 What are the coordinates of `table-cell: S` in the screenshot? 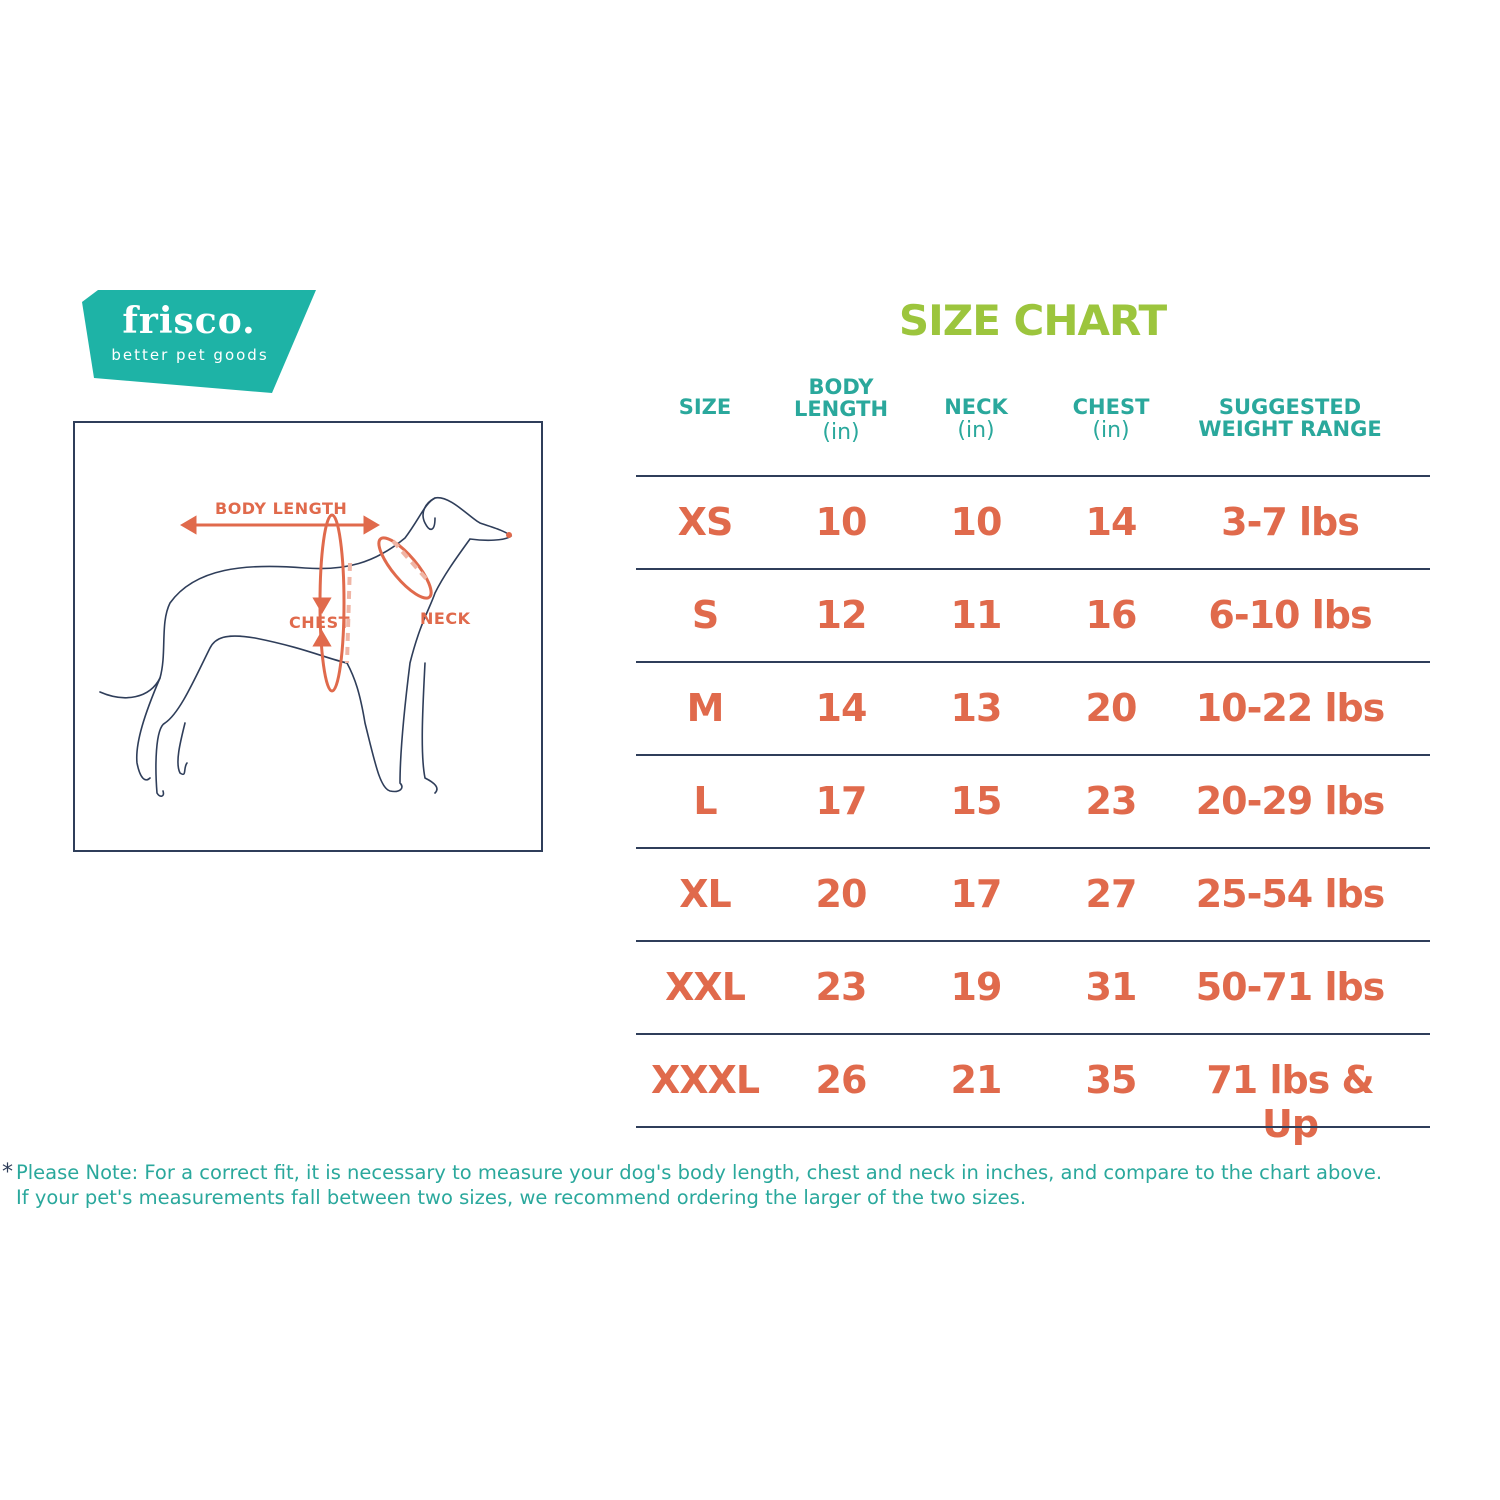 It's located at (705, 615).